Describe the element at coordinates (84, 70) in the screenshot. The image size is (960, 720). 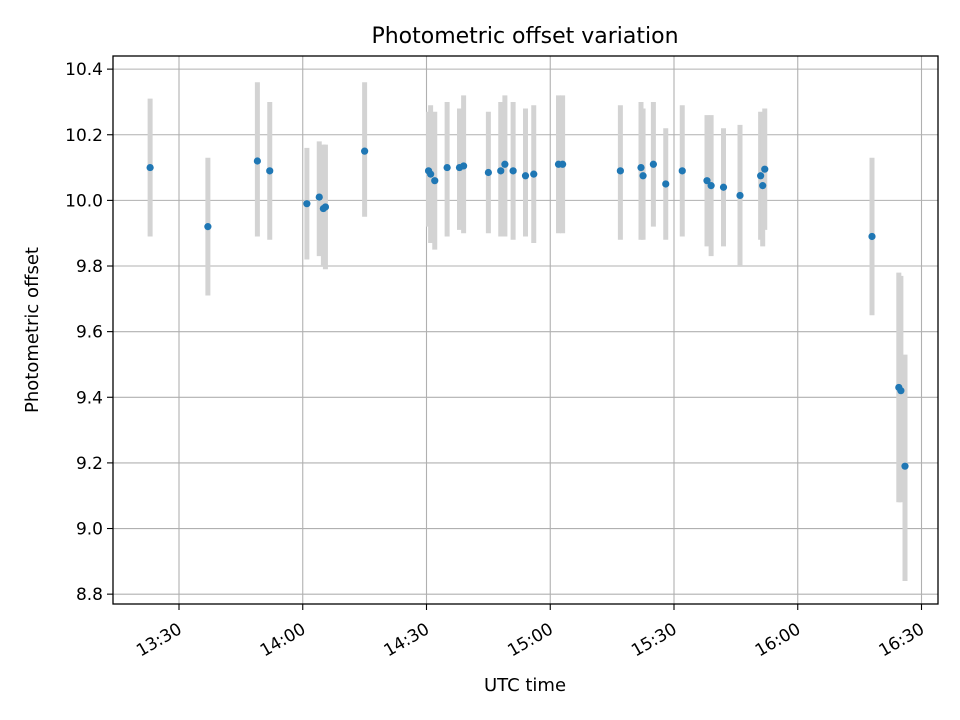
I see `y-tick-label: 10.4` at that location.